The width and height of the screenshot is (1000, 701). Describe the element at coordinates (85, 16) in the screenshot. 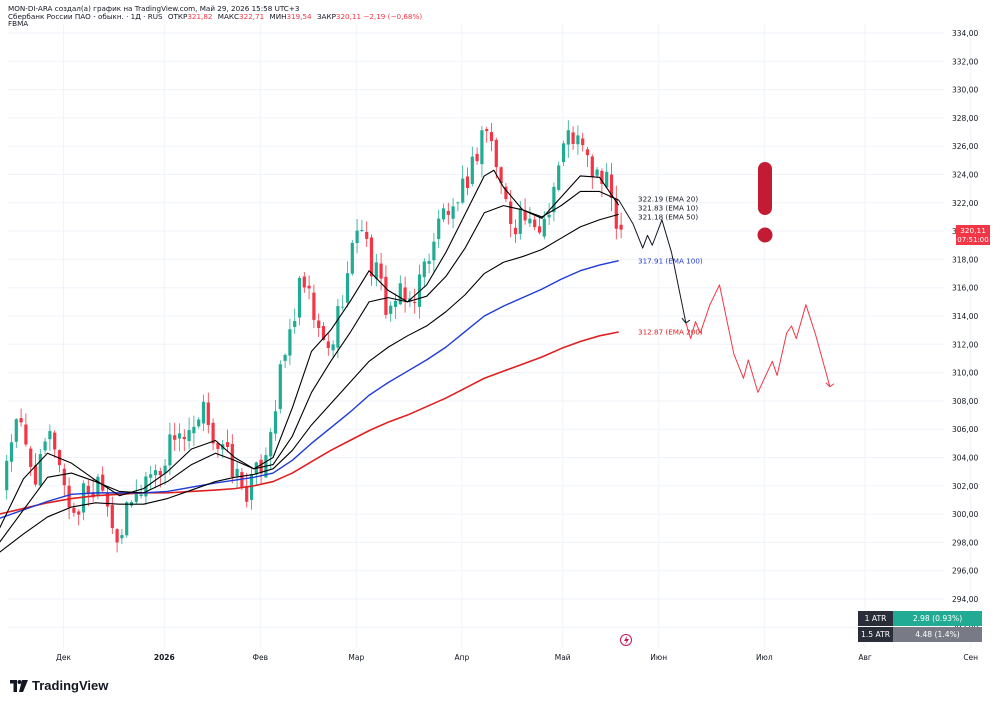

I see `symbol-name: Сбербанк России ПАО - обыкн. · 1Д · RUS` at that location.